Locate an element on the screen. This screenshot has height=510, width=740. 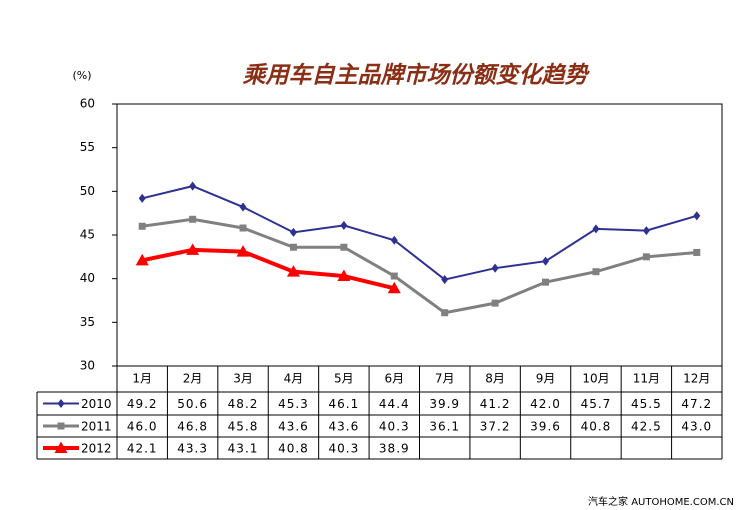
watermark: 汽车之家 AUTOHOME.COM.CN is located at coordinates (661, 501).